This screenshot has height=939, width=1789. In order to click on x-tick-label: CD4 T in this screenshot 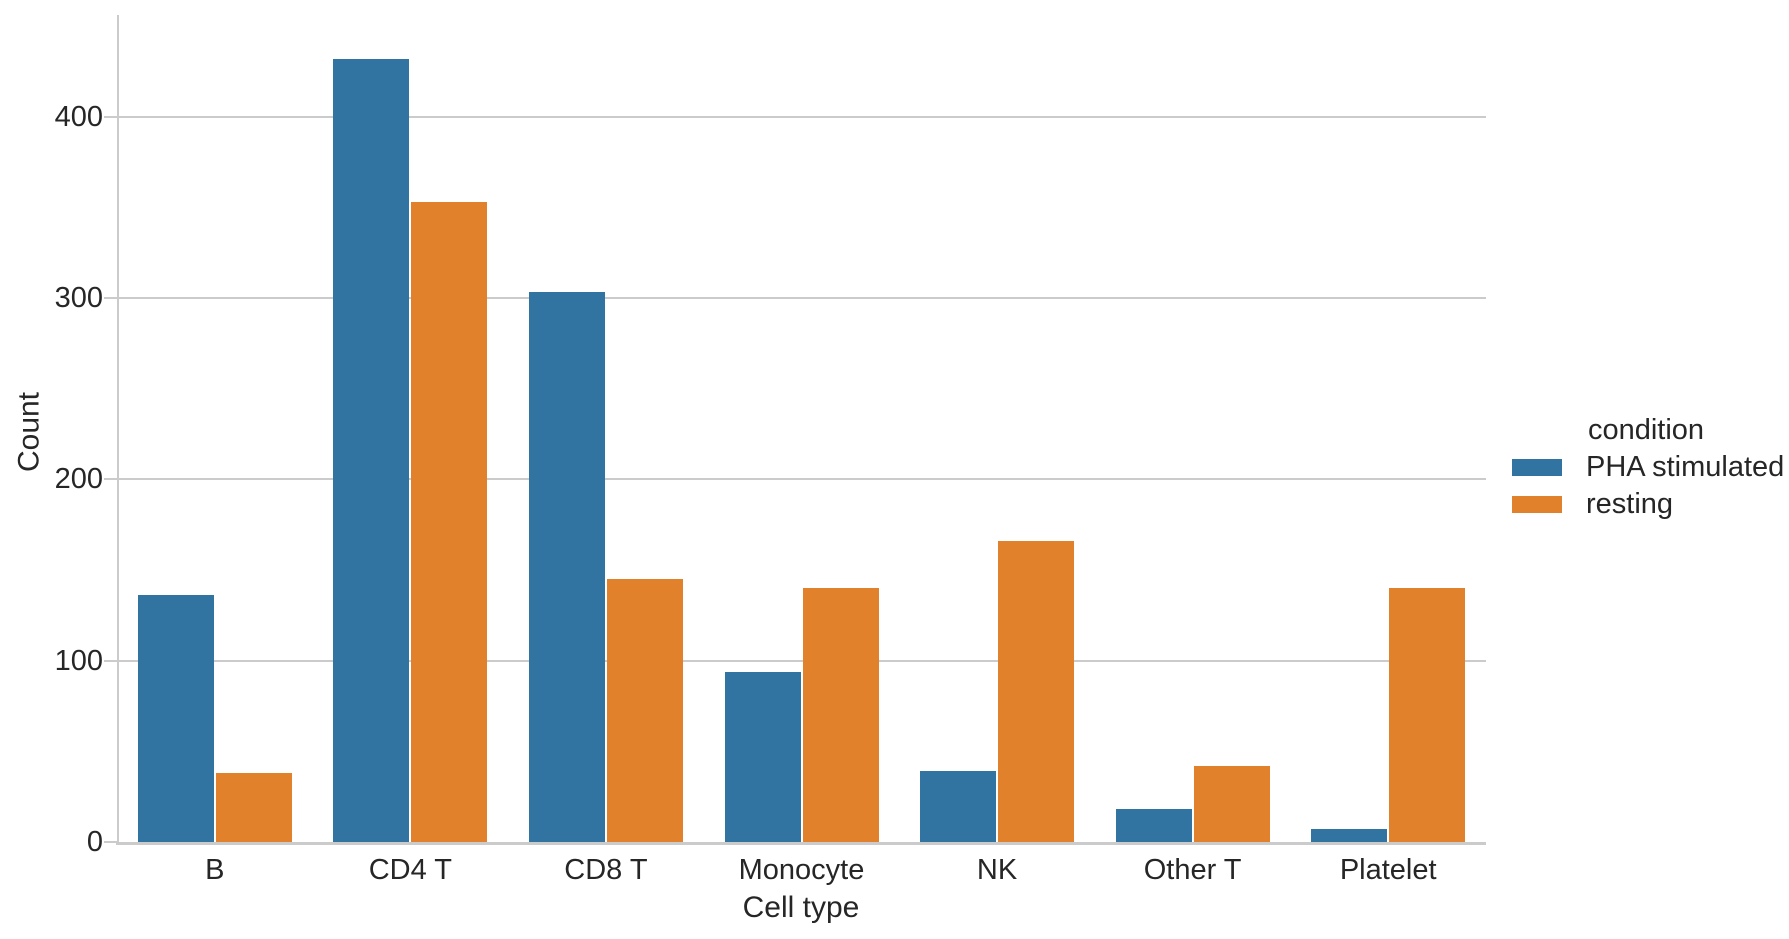, I will do `click(410, 870)`.